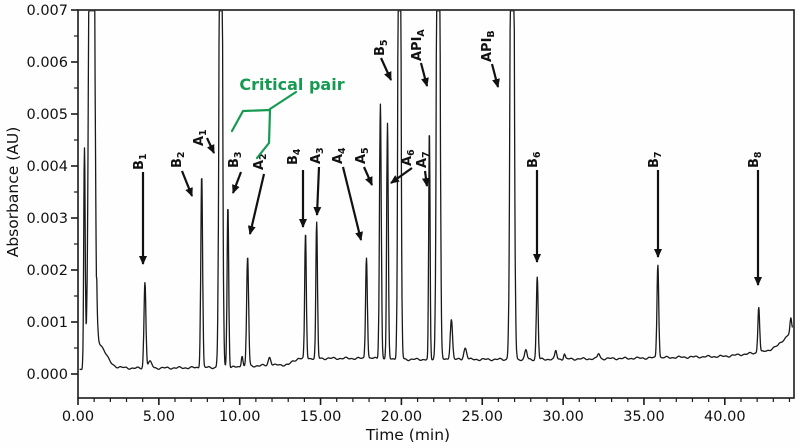 The height and width of the screenshot is (448, 800). Describe the element at coordinates (482, 417) in the screenshot. I see `x-tick-label: 25.00` at that location.